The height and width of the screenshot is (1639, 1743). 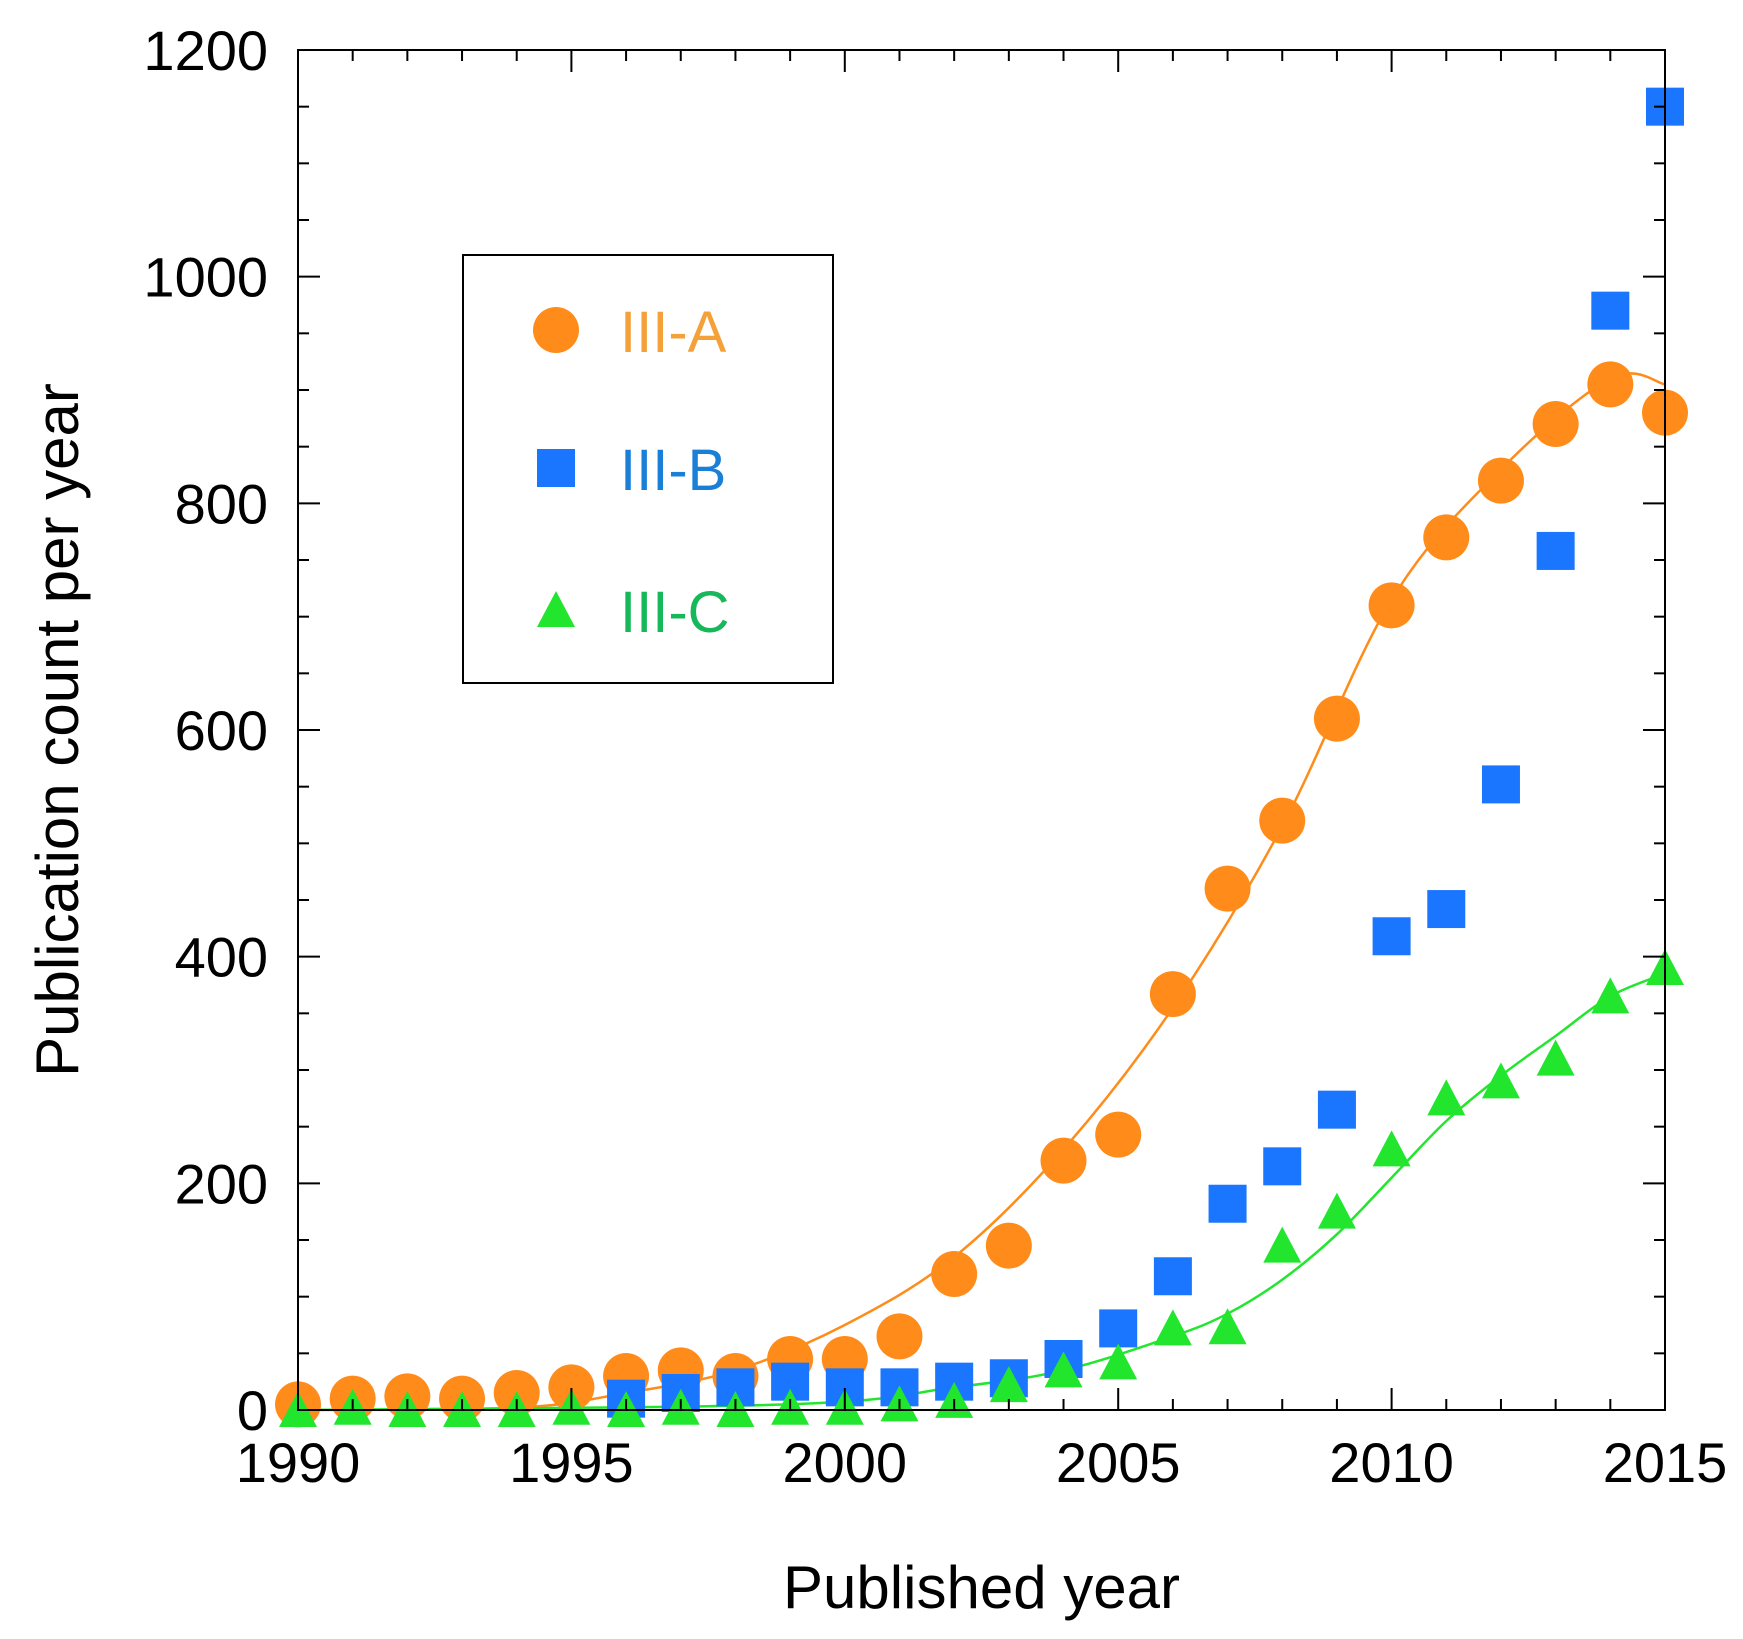 I want to click on y-tick-label: 800, so click(x=221, y=503).